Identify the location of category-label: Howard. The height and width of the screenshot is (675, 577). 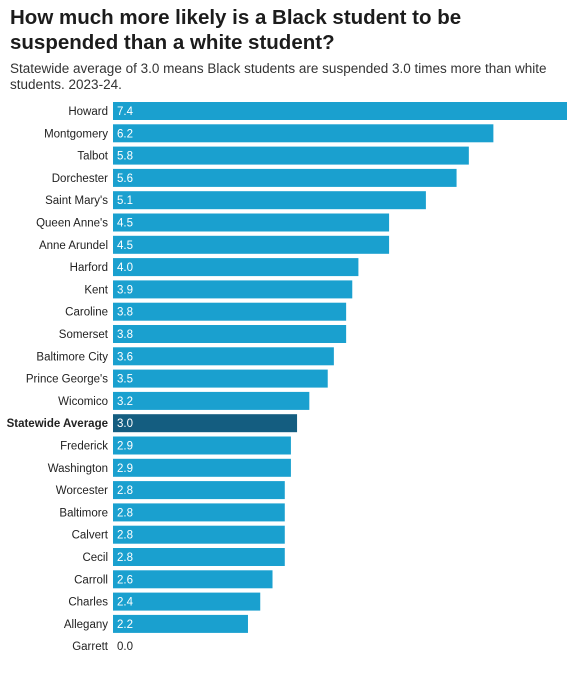
(88, 112).